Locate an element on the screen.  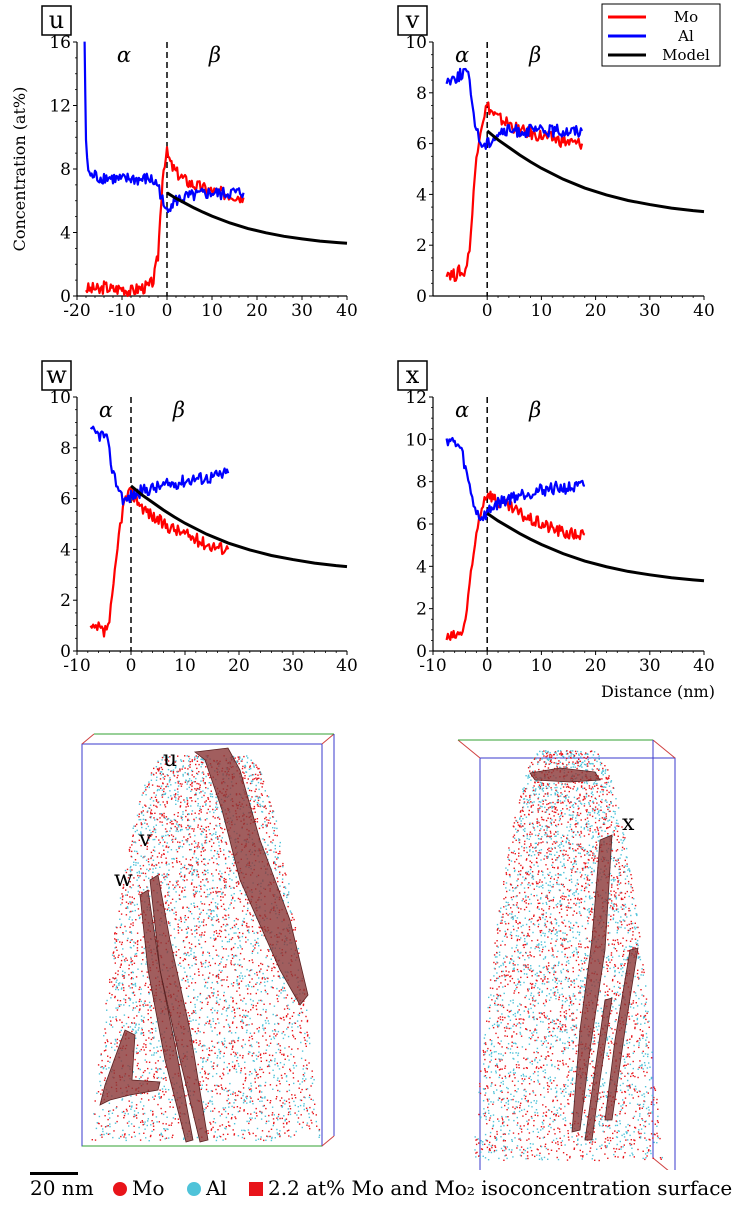
recon-label-x: x is located at coordinates (628, 823).